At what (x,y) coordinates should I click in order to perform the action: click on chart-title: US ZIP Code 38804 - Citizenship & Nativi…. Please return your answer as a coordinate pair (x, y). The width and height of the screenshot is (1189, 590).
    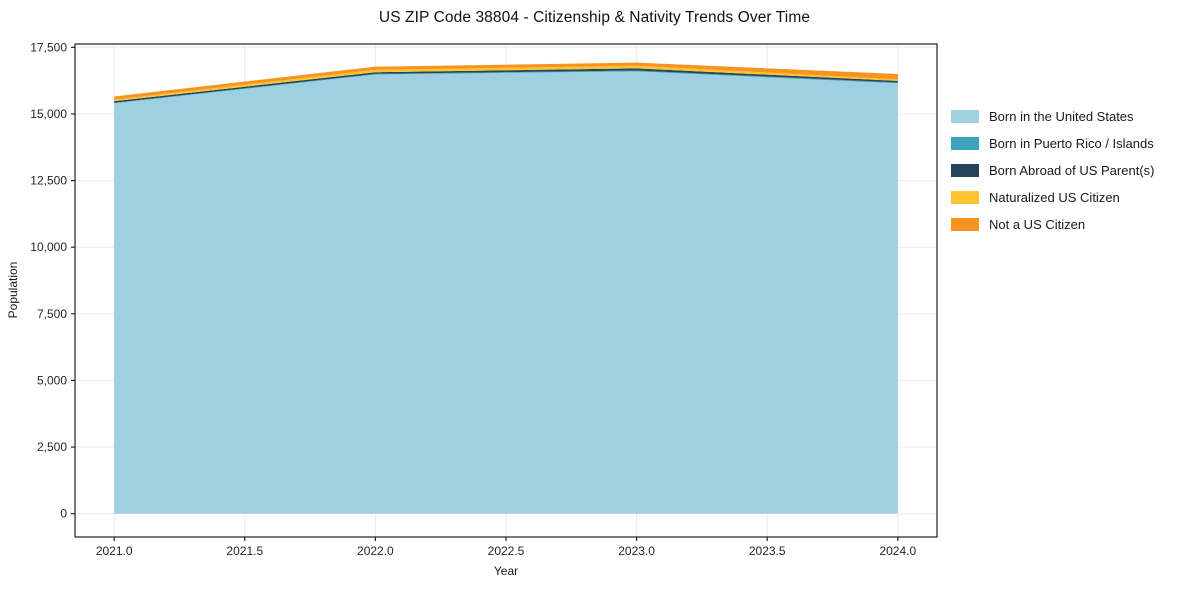
    Looking at the image, I should click on (594, 17).